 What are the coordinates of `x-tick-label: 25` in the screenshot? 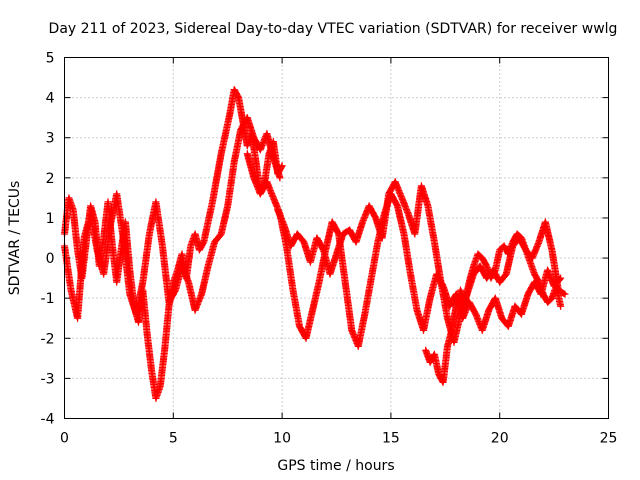 It's located at (609, 439).